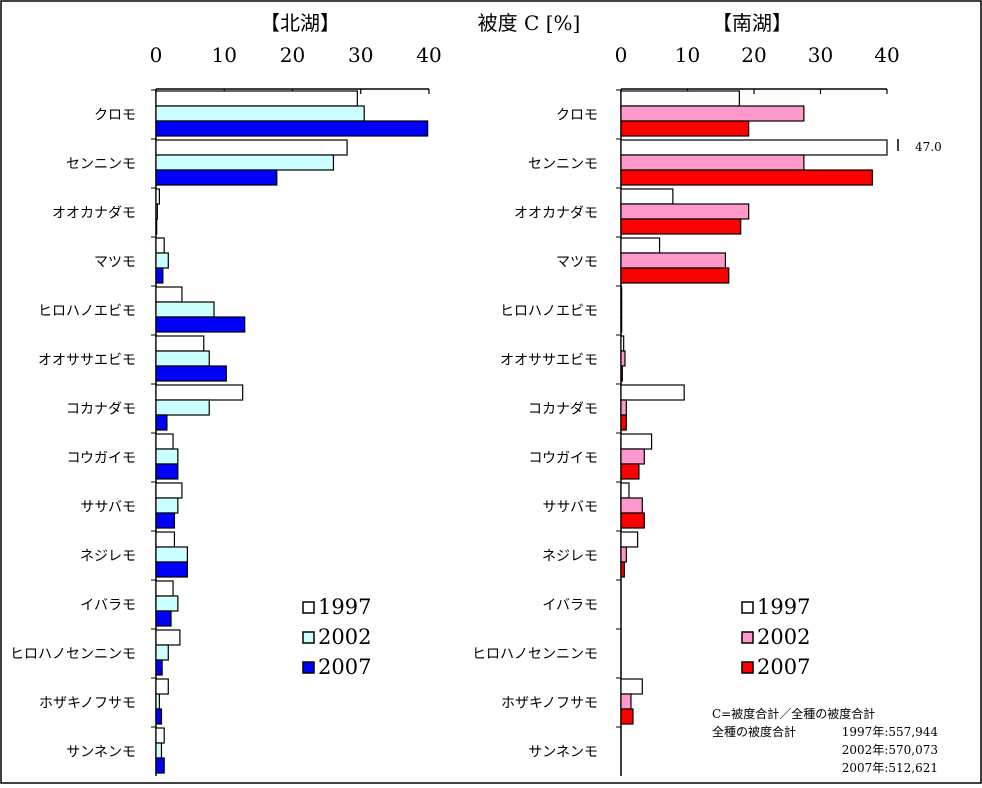 The height and width of the screenshot is (788, 982). What do you see at coordinates (820, 55) in the screenshot?
I see `x-tick-label: 30` at bounding box center [820, 55].